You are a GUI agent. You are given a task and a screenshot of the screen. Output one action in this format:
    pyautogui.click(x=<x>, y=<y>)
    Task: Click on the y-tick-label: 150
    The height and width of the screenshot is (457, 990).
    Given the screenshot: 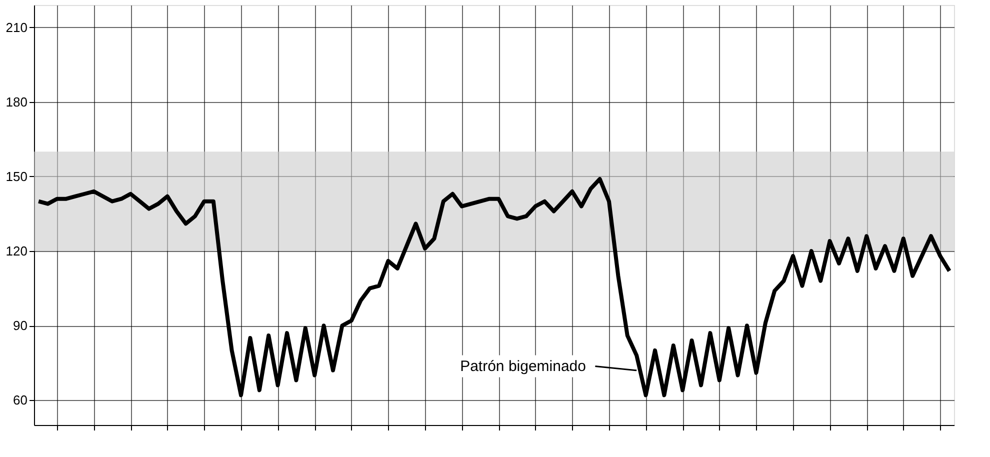 What is the action you would take?
    pyautogui.click(x=17, y=176)
    